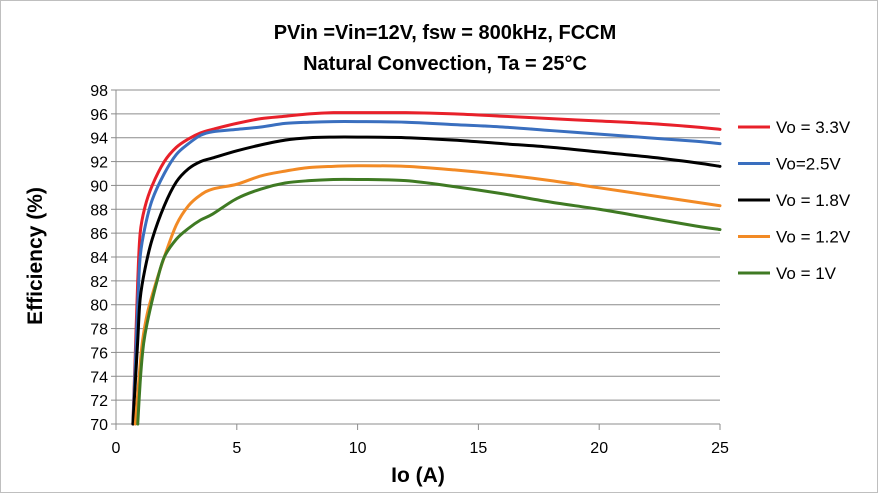  What do you see at coordinates (99, 91) in the screenshot?
I see `y-tick-label-14: 98` at bounding box center [99, 91].